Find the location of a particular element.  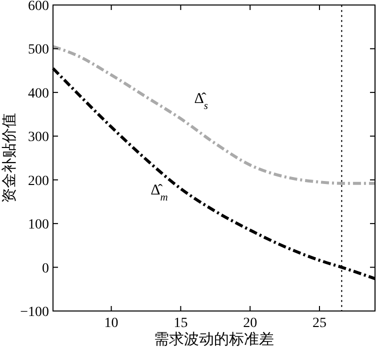

y-tick-label: 400 is located at coordinates (38, 94).